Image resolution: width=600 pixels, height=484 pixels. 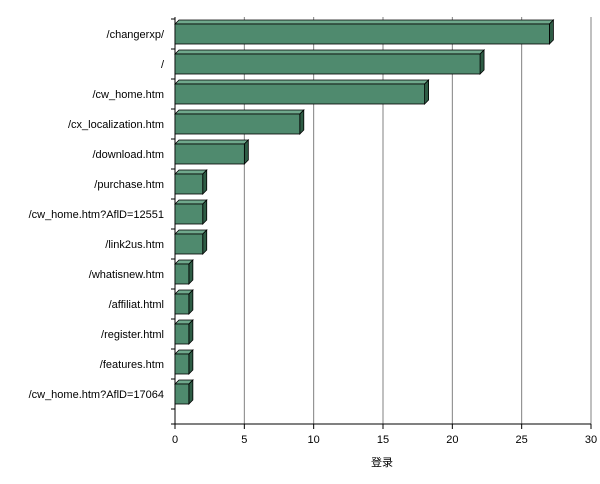 What do you see at coordinates (129, 185) in the screenshot?
I see `category-label: /purchase.htm` at bounding box center [129, 185].